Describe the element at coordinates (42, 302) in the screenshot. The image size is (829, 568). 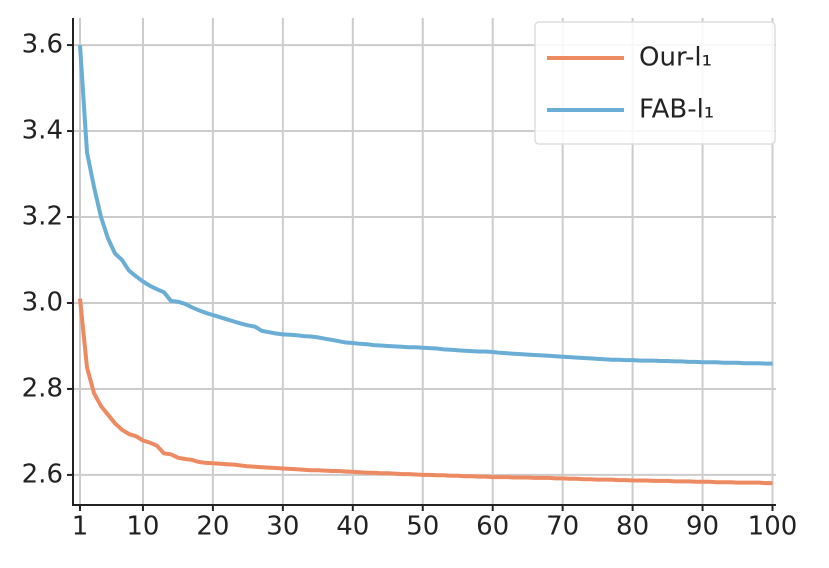
I see `y-tick-label: 3.0` at that location.